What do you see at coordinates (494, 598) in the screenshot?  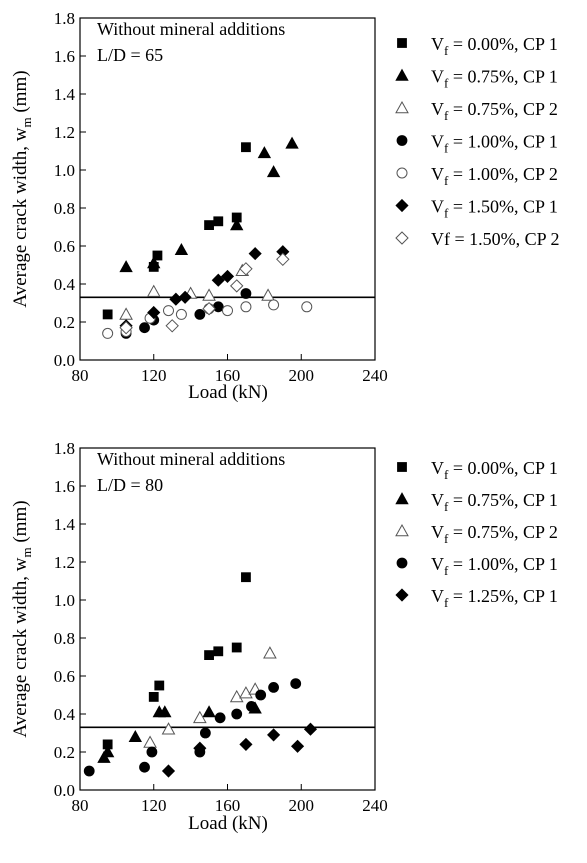 I see `legend-label: Vf = 1.25%, CP 1` at bounding box center [494, 598].